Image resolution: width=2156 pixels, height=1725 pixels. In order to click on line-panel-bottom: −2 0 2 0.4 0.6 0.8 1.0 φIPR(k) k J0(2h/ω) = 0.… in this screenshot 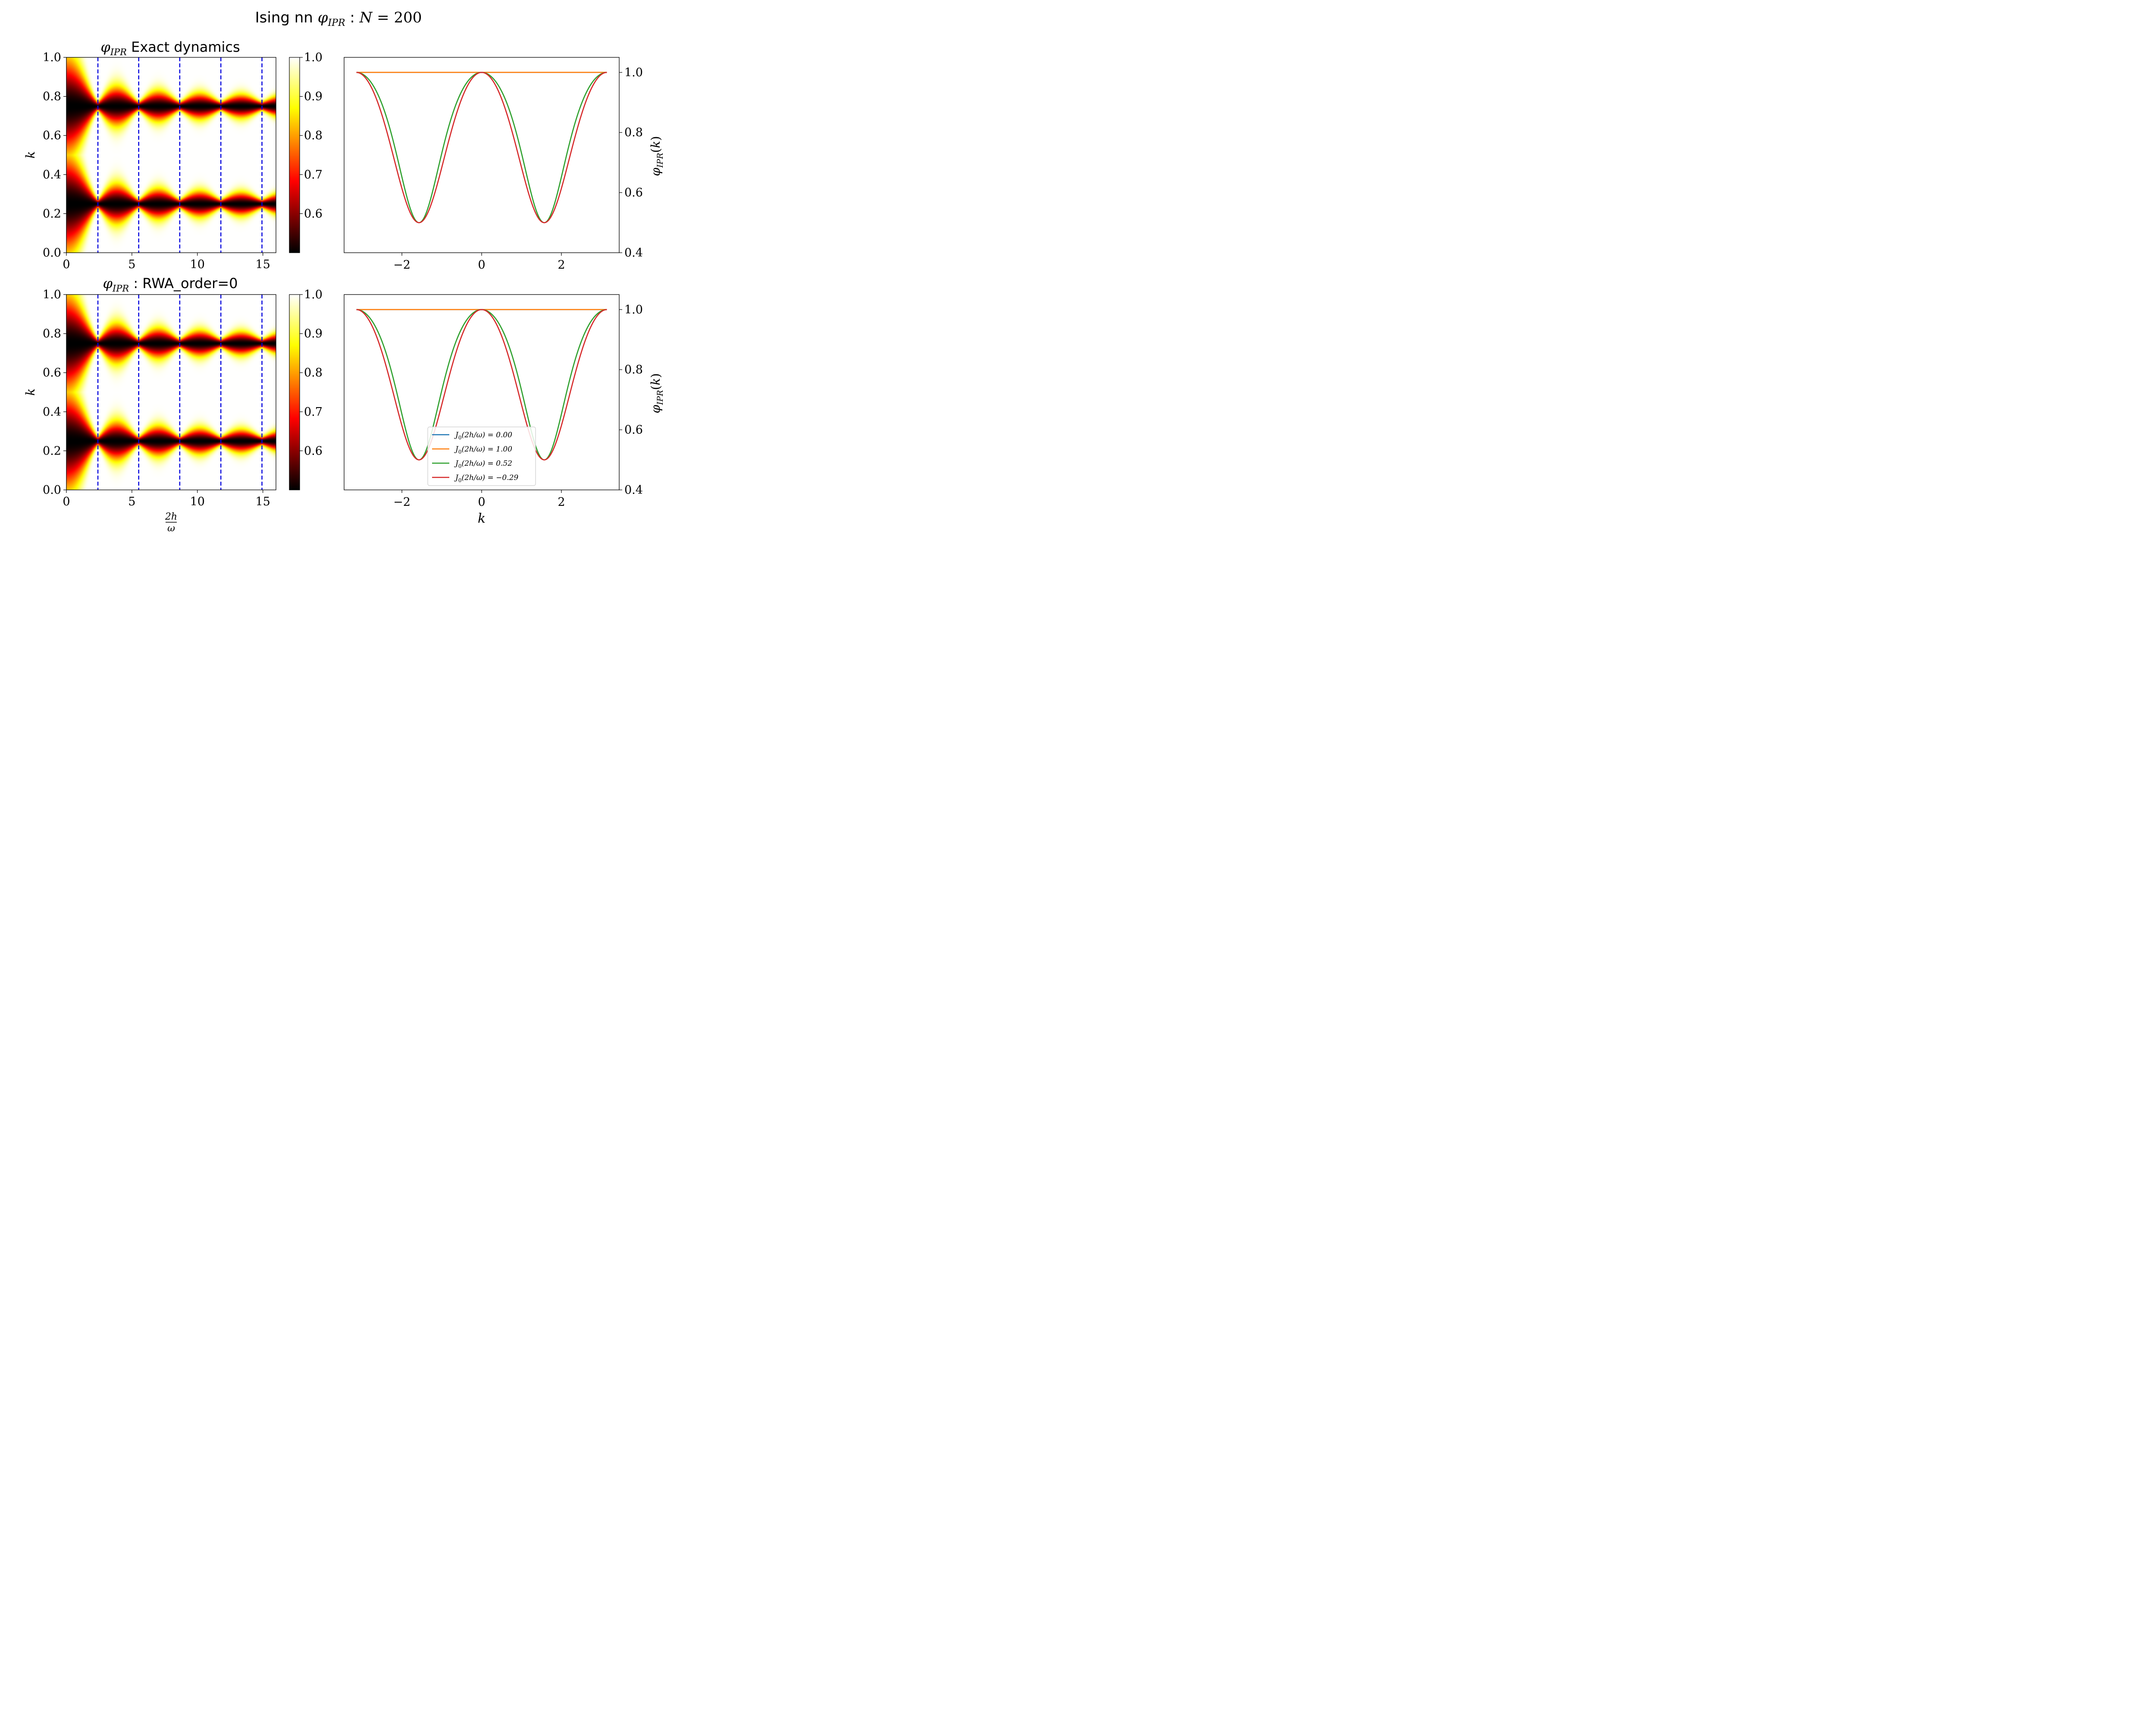, I will do `click(504, 410)`.